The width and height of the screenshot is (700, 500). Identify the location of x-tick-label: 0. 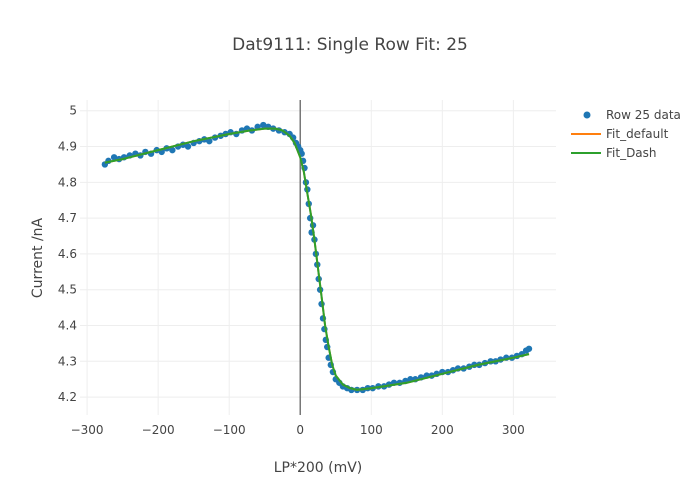
(300, 430).